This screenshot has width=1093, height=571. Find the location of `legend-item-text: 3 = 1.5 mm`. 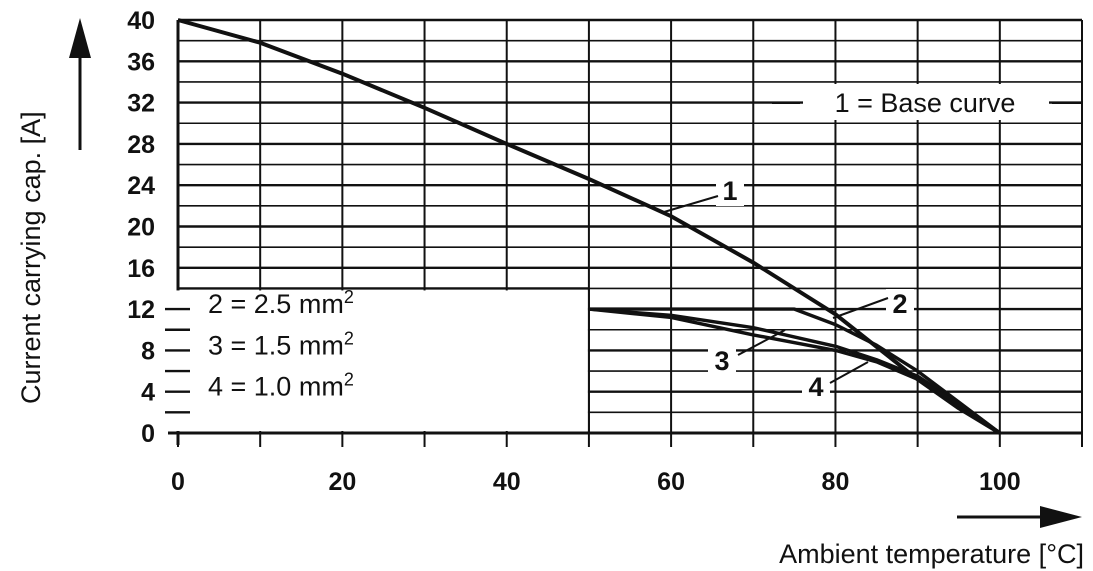

legend-item-text: 3 = 1.5 mm is located at coordinates (276, 345).